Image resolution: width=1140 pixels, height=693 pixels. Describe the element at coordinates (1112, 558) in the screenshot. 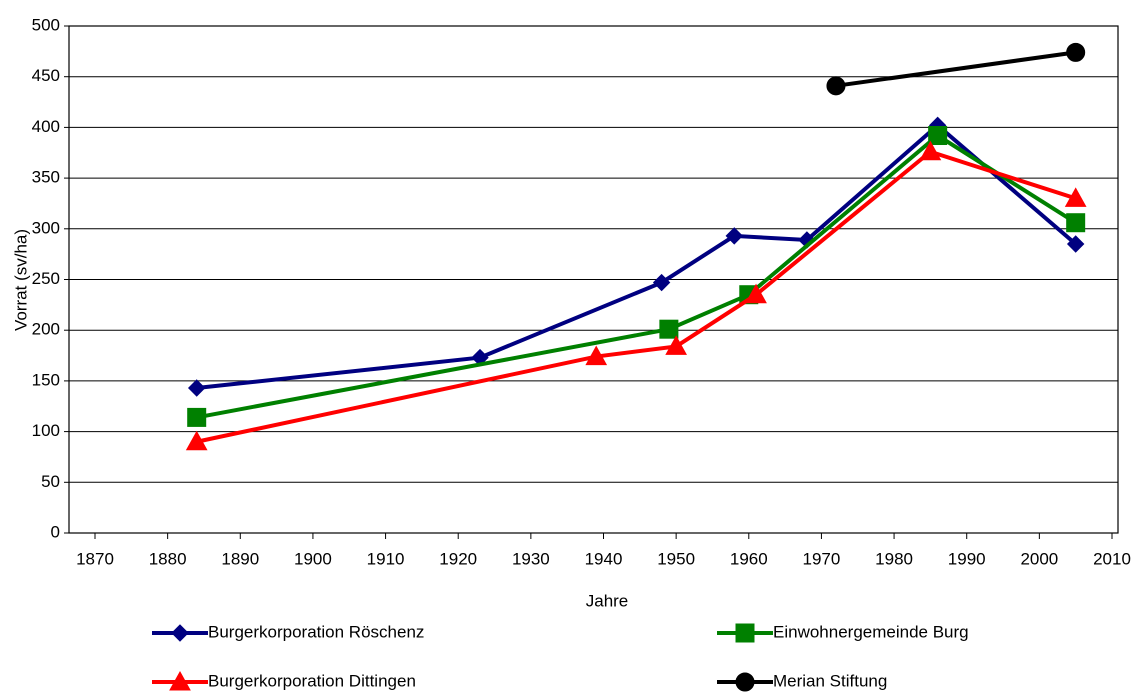

I see `x-tick-label: 2010` at that location.